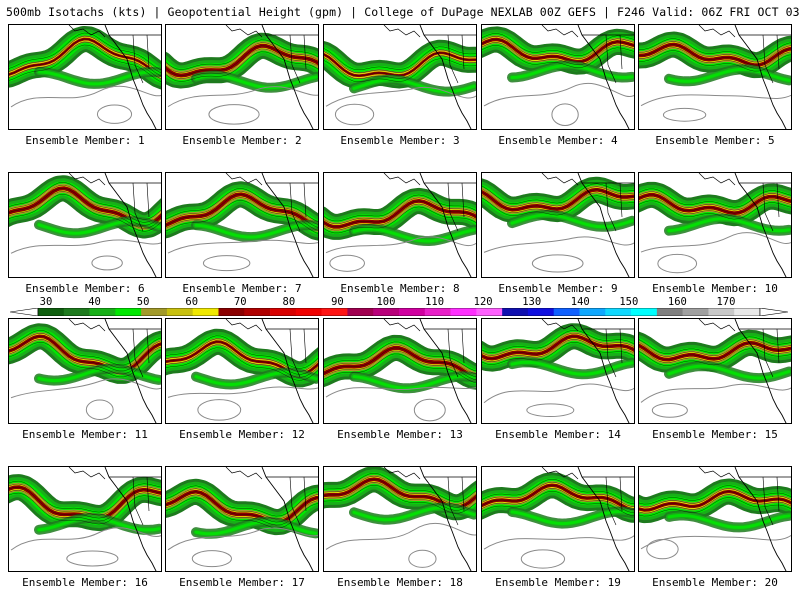 The image size is (800, 600). I want to click on colorbar-tick-label: 50, so click(143, 302).